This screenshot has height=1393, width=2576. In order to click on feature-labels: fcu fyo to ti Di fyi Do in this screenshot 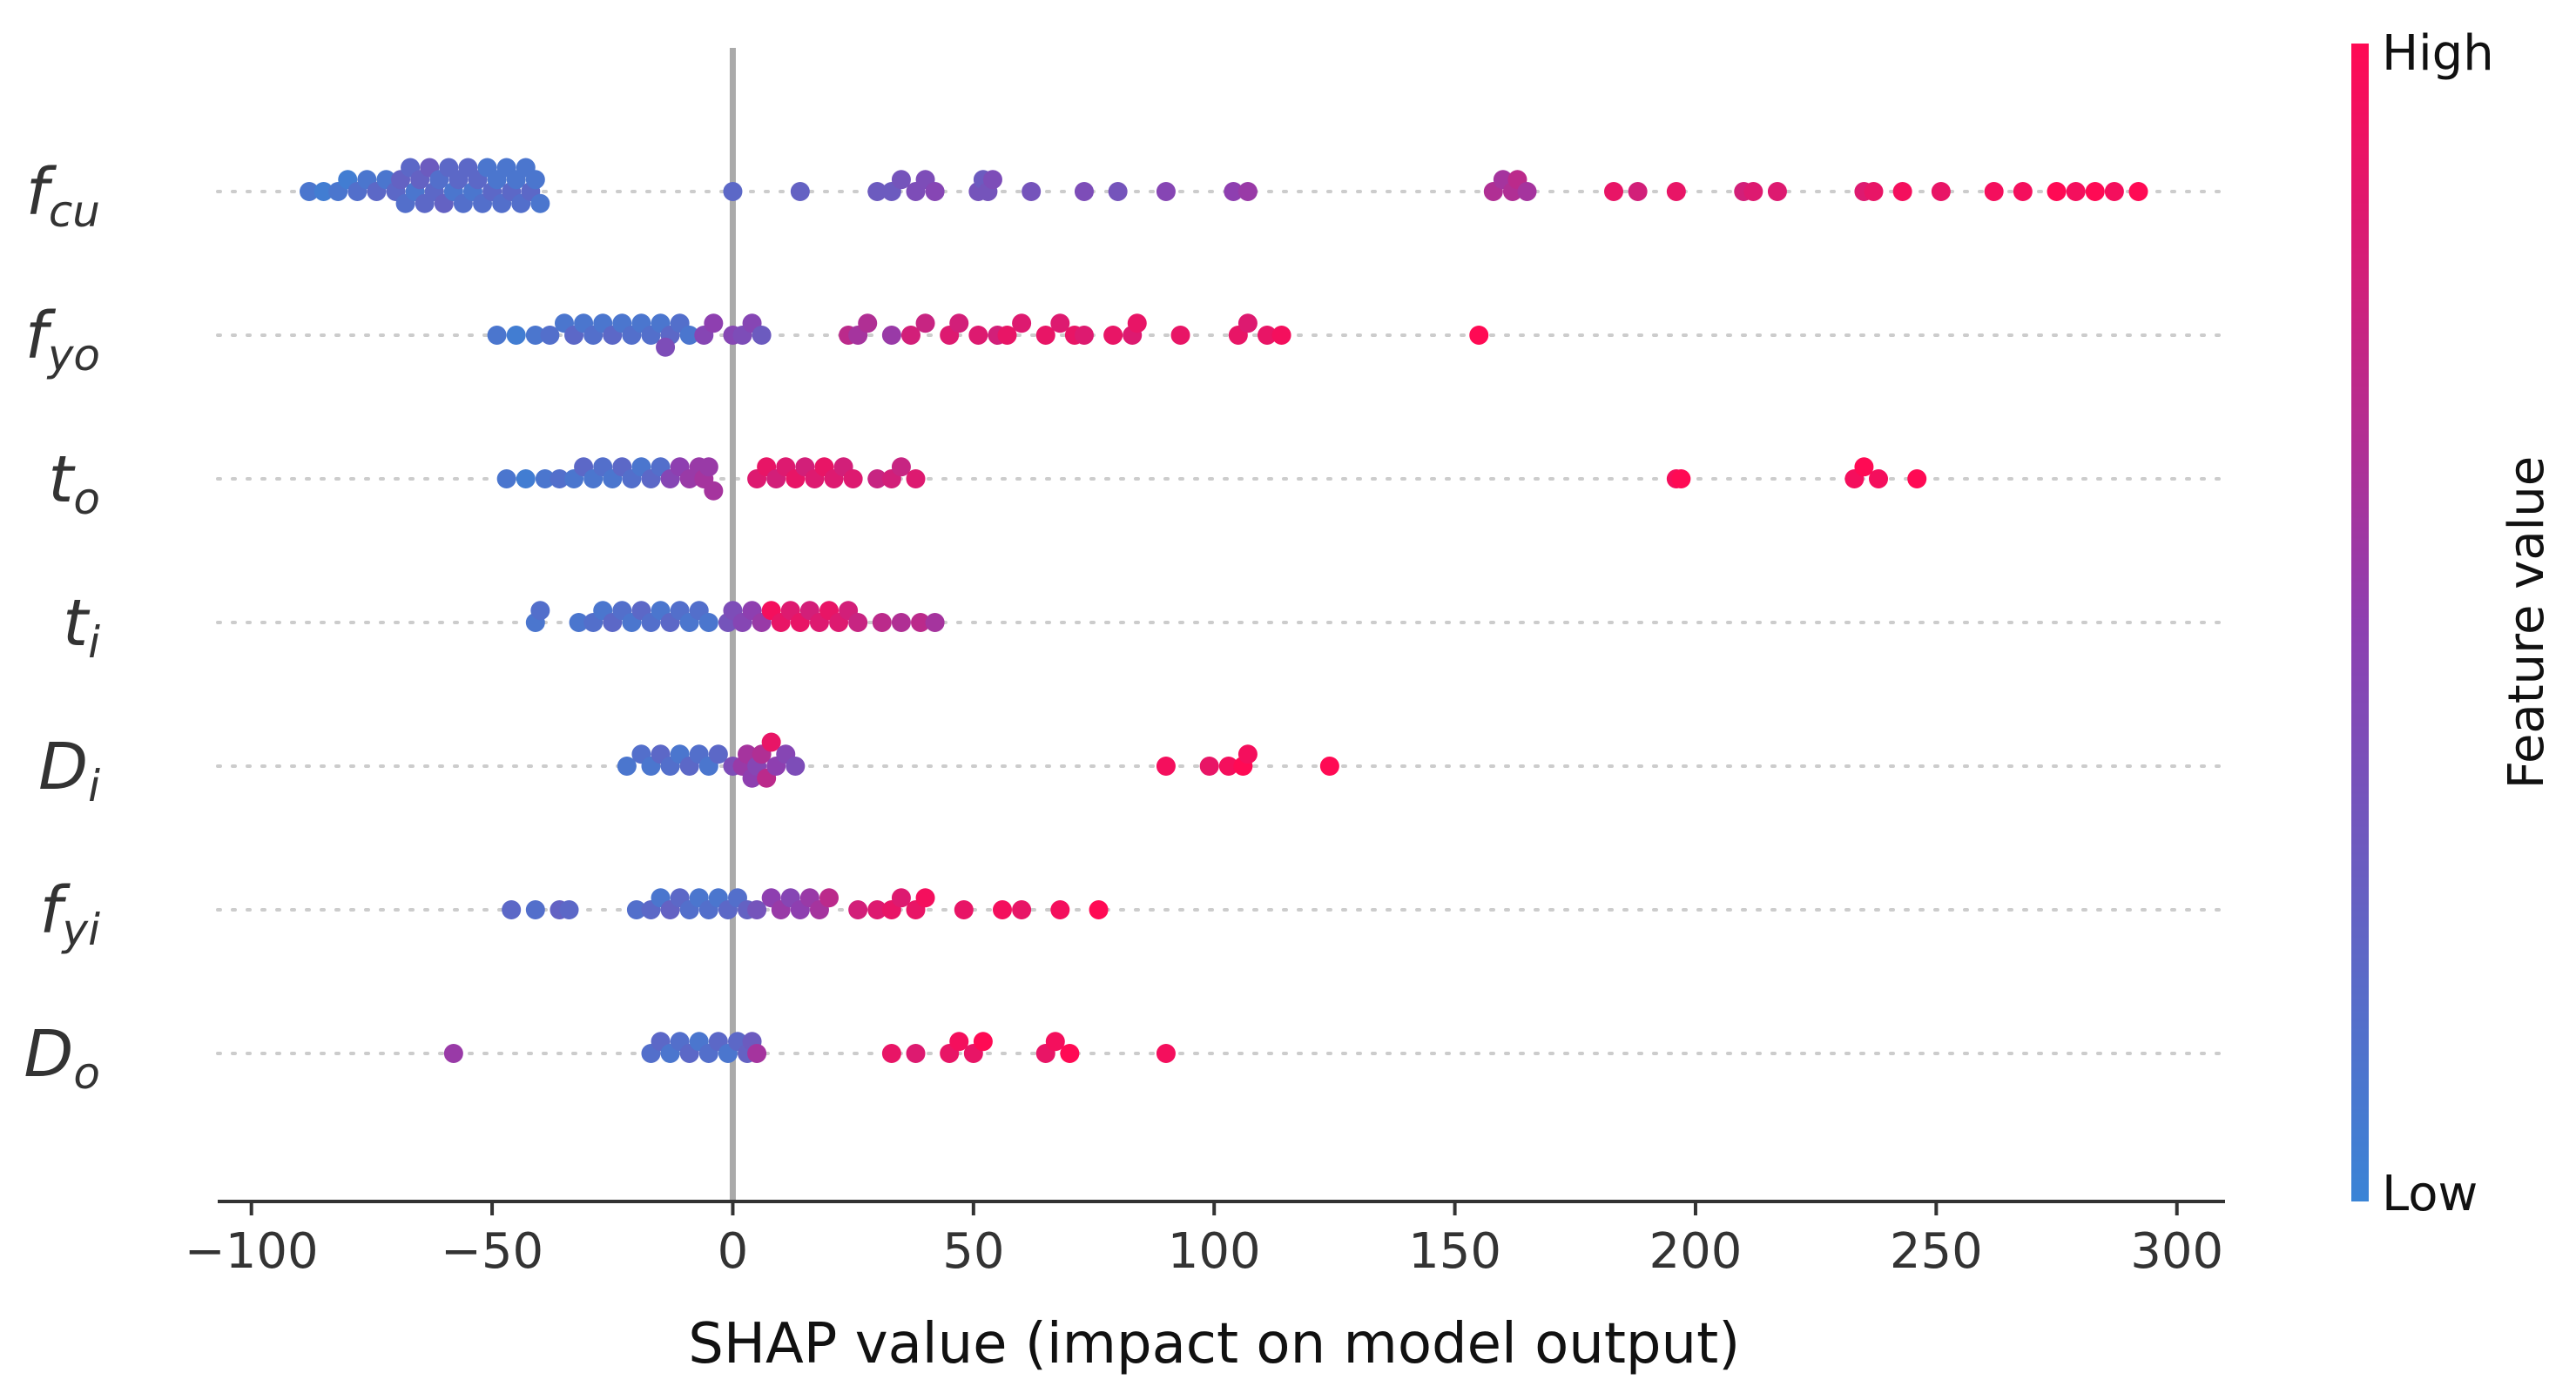, I will do `click(62, 627)`.